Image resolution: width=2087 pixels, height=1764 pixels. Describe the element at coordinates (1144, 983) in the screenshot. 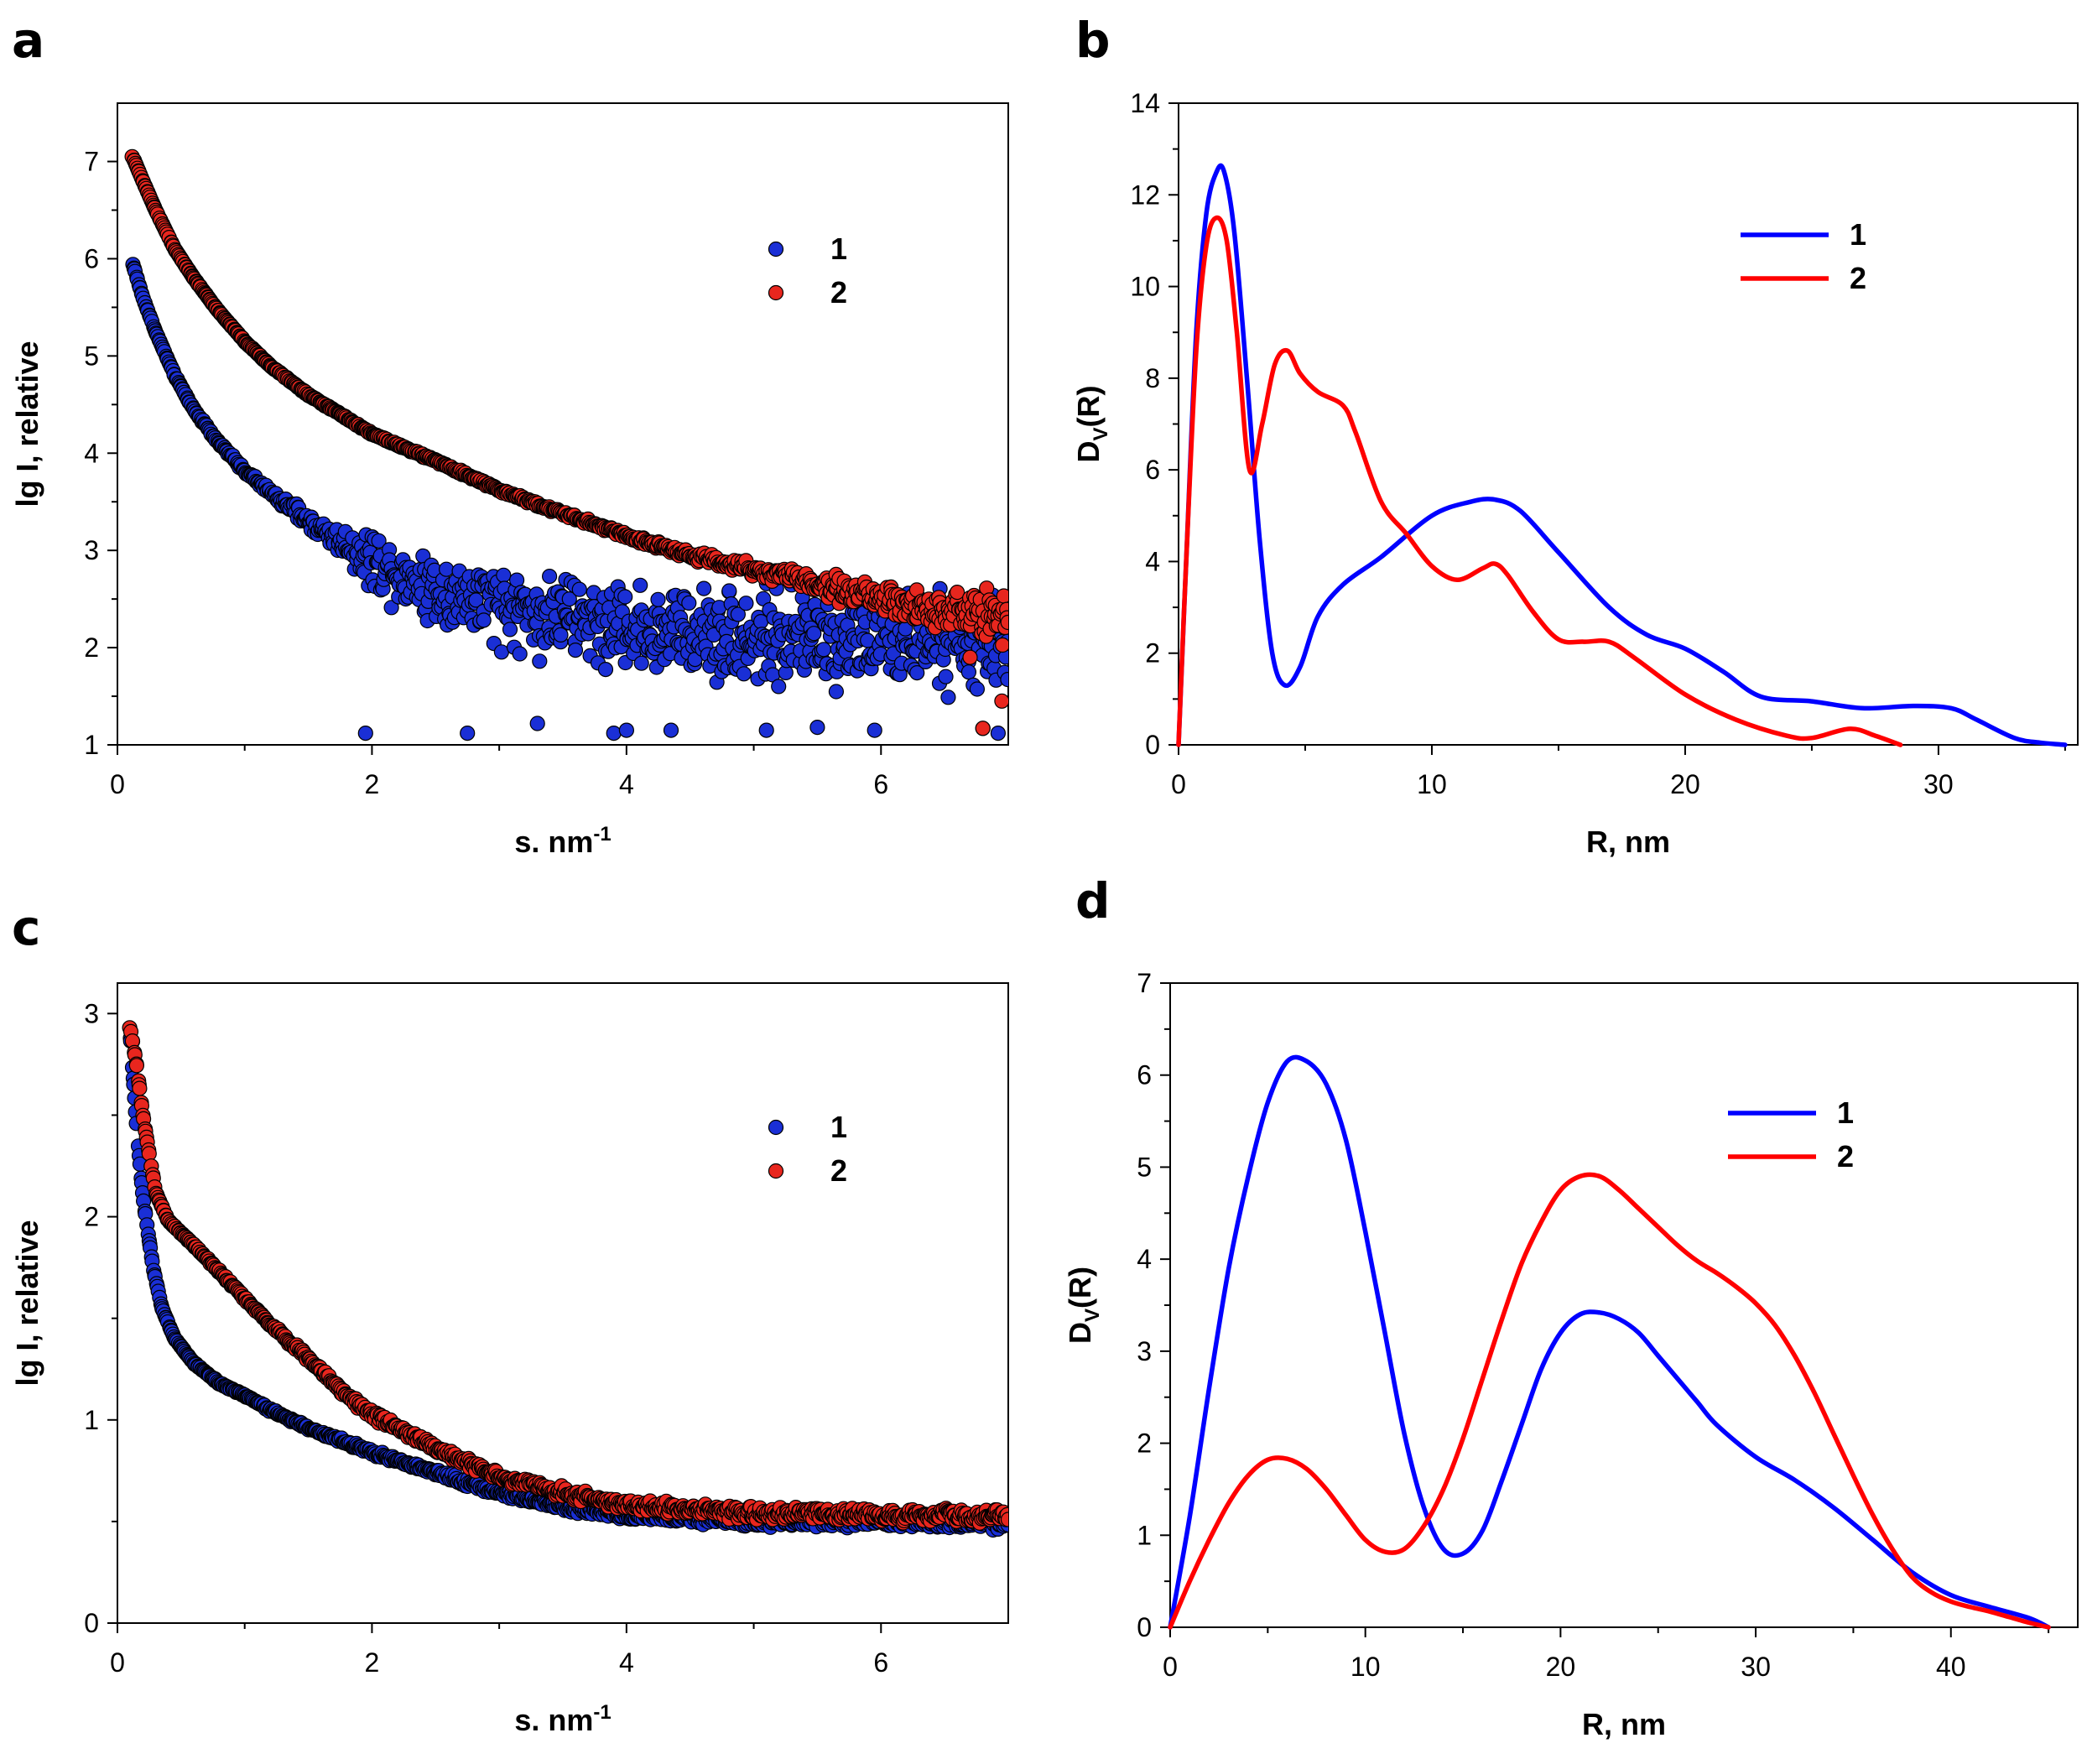

I see `y-tick-label: 7` at that location.